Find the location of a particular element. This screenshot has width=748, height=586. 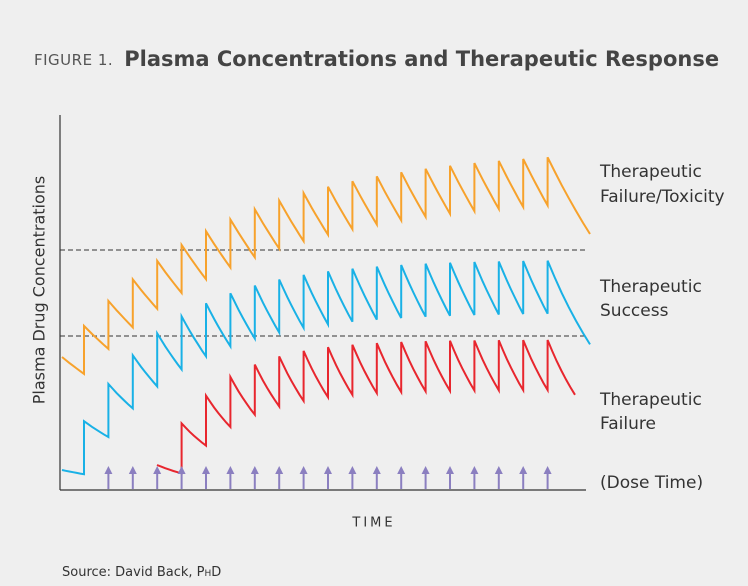

y-axis-label: Plasma Drug Concentrations is located at coordinates (39, 290).